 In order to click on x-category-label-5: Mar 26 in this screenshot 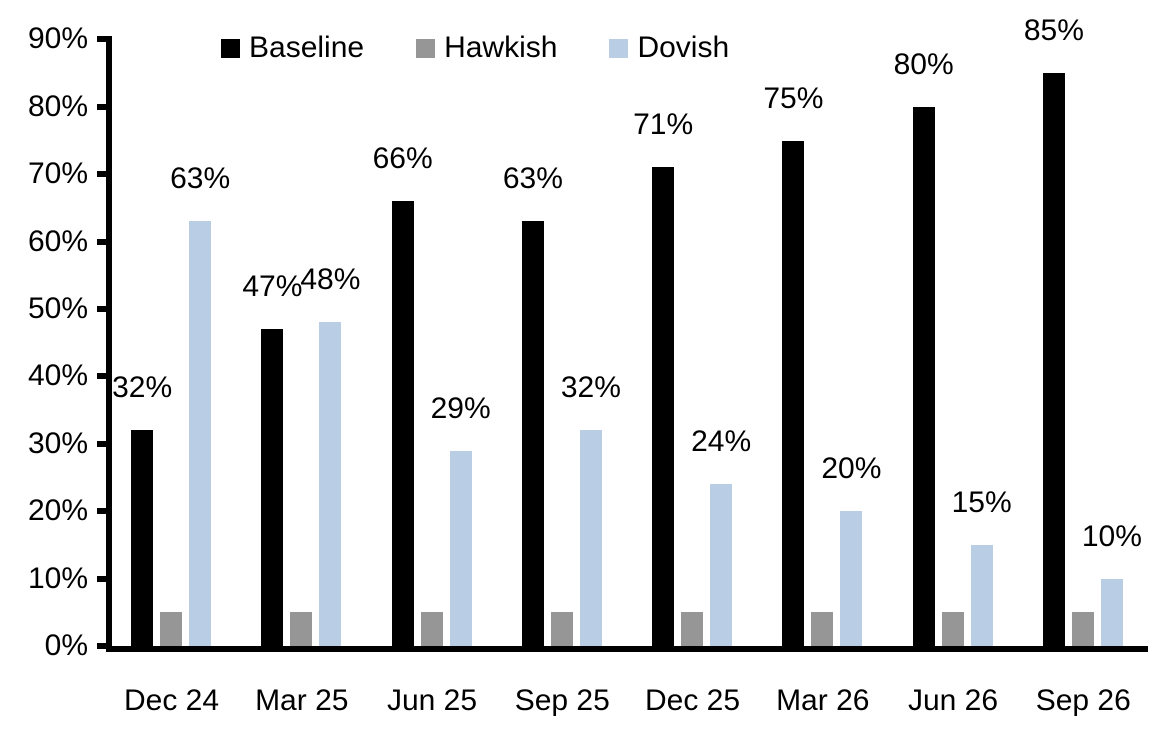, I will do `click(823, 700)`.